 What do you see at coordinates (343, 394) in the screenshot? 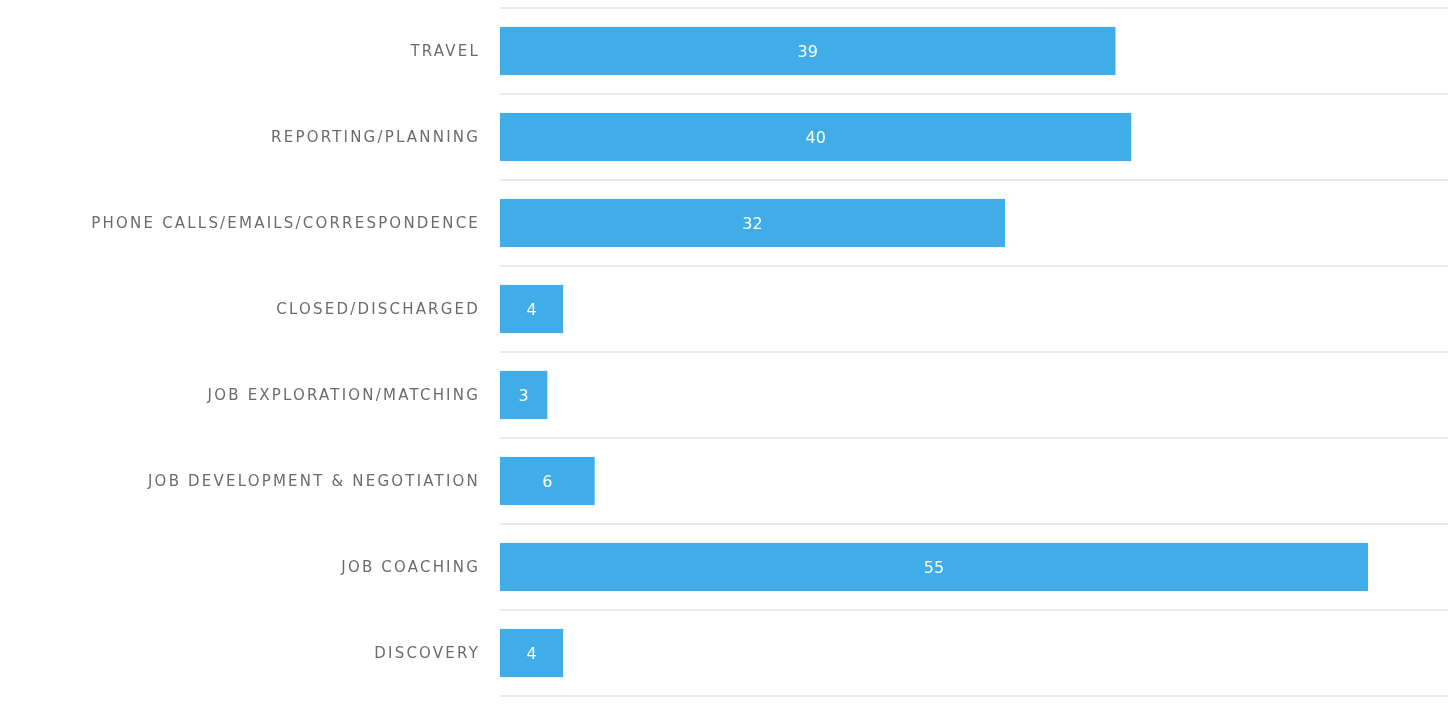
I see `y-tick-label: JOB EXPLORATION/MATCHING` at bounding box center [343, 394].